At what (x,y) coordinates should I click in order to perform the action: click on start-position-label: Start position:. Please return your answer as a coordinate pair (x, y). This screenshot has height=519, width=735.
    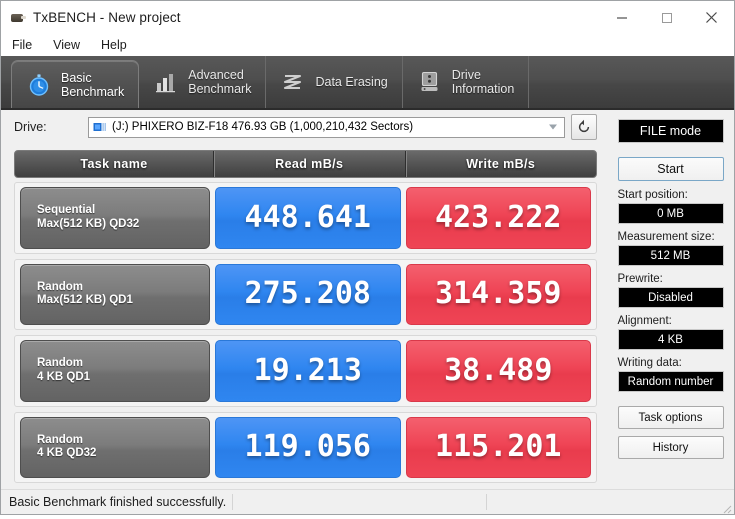
    Looking at the image, I should click on (652, 195).